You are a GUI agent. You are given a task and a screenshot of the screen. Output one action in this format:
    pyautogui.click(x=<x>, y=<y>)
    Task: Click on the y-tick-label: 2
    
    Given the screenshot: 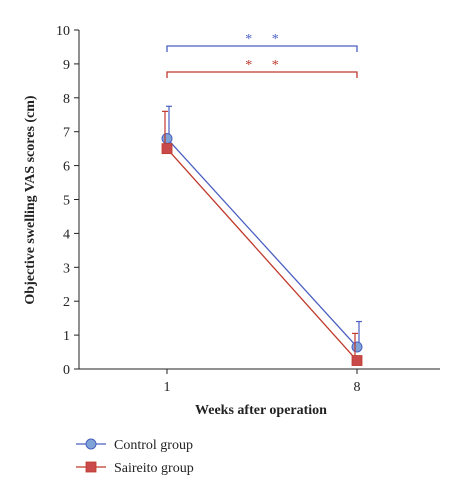 What is the action you would take?
    pyautogui.click(x=66, y=302)
    